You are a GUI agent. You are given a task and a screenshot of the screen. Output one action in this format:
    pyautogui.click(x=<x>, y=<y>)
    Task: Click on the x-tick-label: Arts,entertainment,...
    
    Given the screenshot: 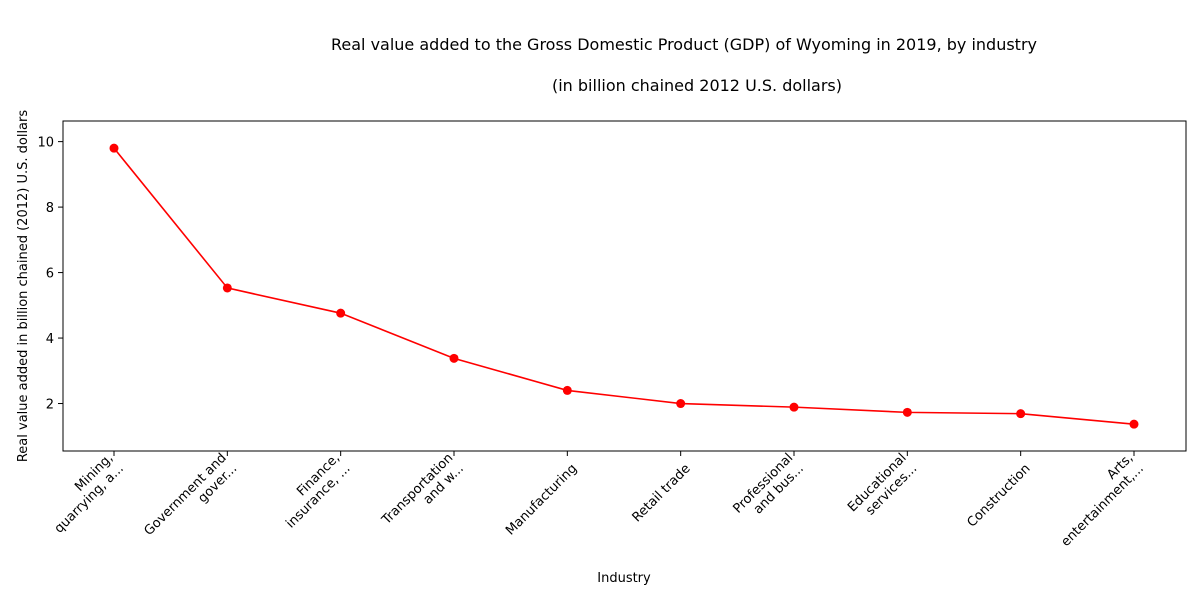 What is the action you would take?
    pyautogui.click(x=1097, y=500)
    